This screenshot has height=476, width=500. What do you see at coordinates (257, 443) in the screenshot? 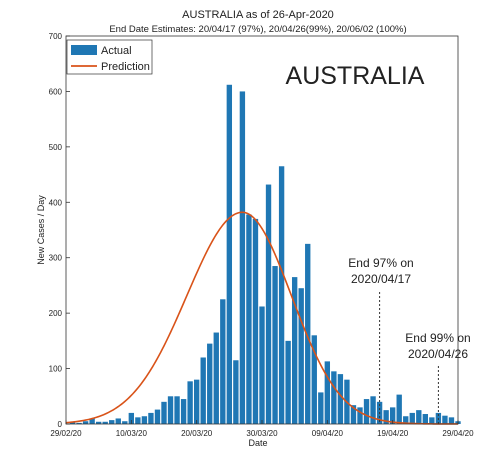
I see `x-axis-label: Date` at bounding box center [257, 443].